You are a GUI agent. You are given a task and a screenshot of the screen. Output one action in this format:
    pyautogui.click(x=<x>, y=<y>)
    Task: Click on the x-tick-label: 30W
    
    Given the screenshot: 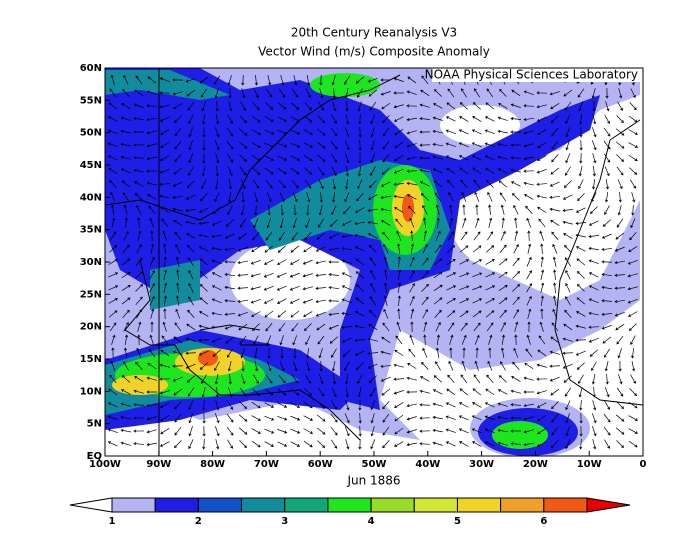 What is the action you would take?
    pyautogui.click(x=481, y=464)
    